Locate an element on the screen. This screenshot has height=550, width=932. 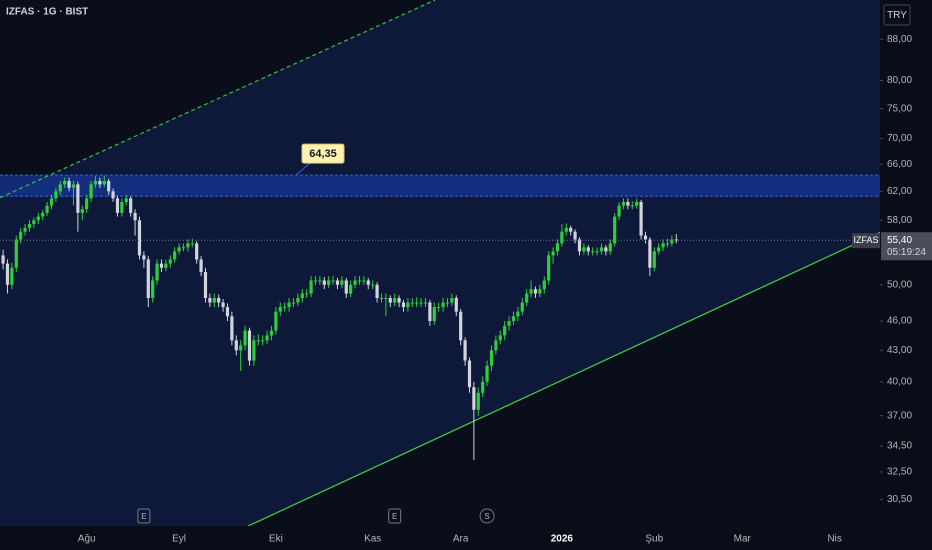
time-axis is located at coordinates (440, 538).